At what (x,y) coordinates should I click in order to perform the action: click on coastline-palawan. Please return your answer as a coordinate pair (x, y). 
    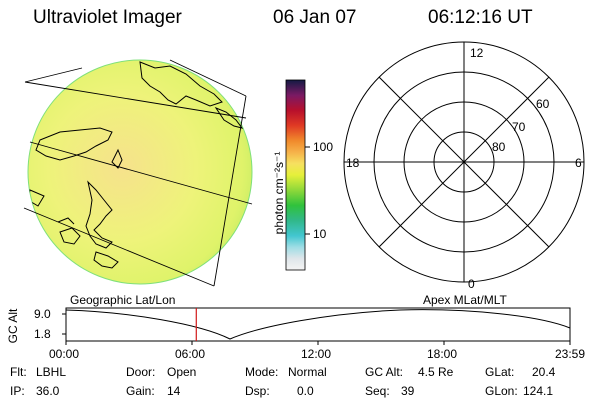
    Looking at the image, I should click on (66, 221).